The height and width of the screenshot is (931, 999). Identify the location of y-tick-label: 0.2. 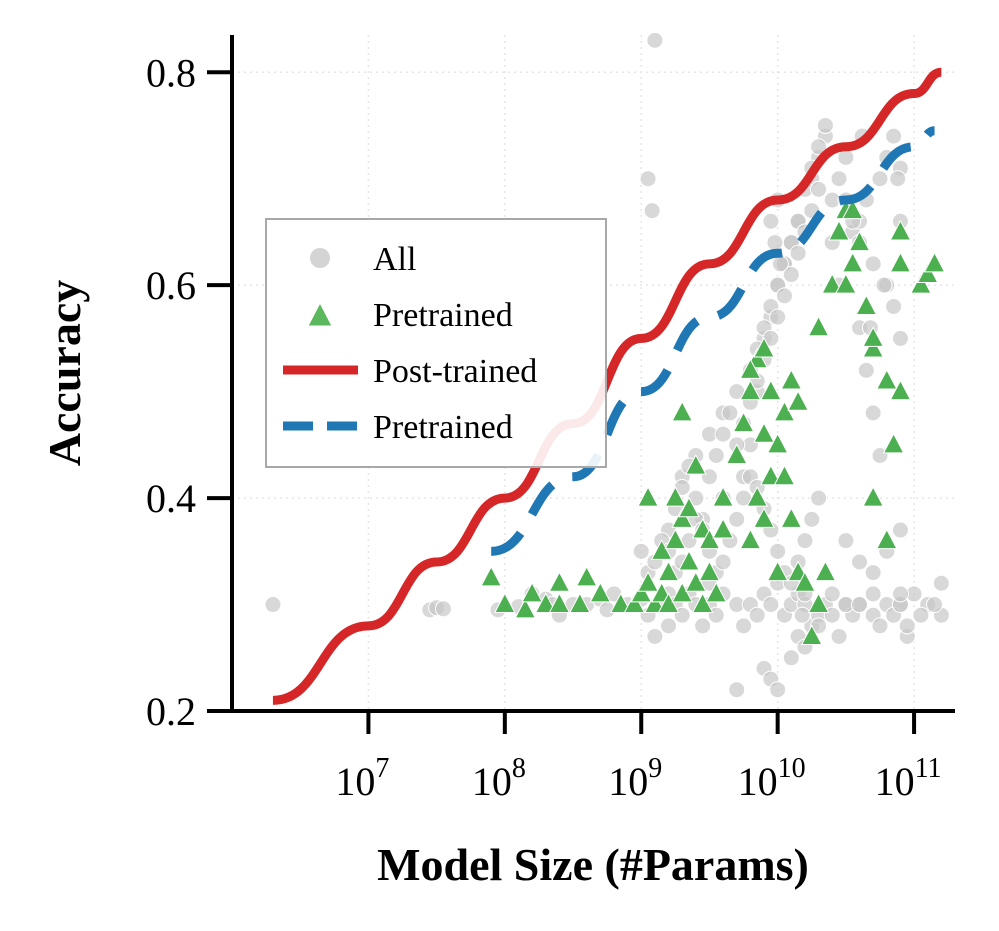
(171, 711).